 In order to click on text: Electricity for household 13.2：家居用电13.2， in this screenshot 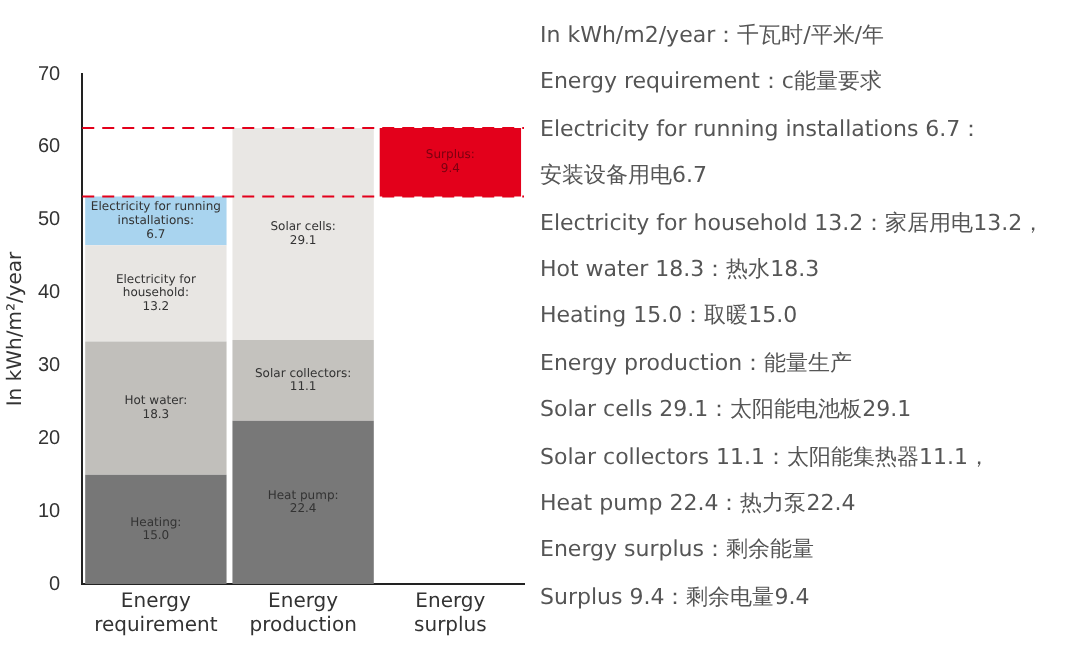, I will do `click(793, 223)`.